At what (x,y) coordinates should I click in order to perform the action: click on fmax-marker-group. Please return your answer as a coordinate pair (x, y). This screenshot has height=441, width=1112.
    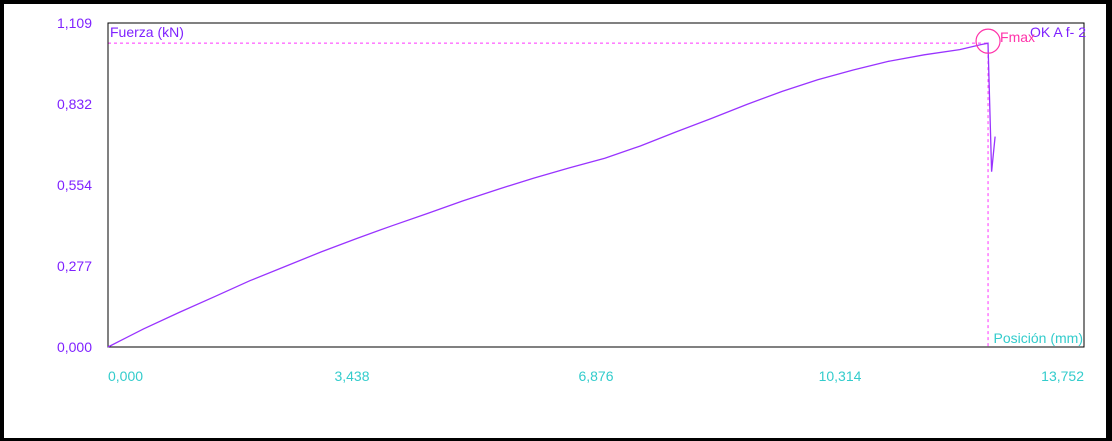
    Looking at the image, I should click on (988, 41).